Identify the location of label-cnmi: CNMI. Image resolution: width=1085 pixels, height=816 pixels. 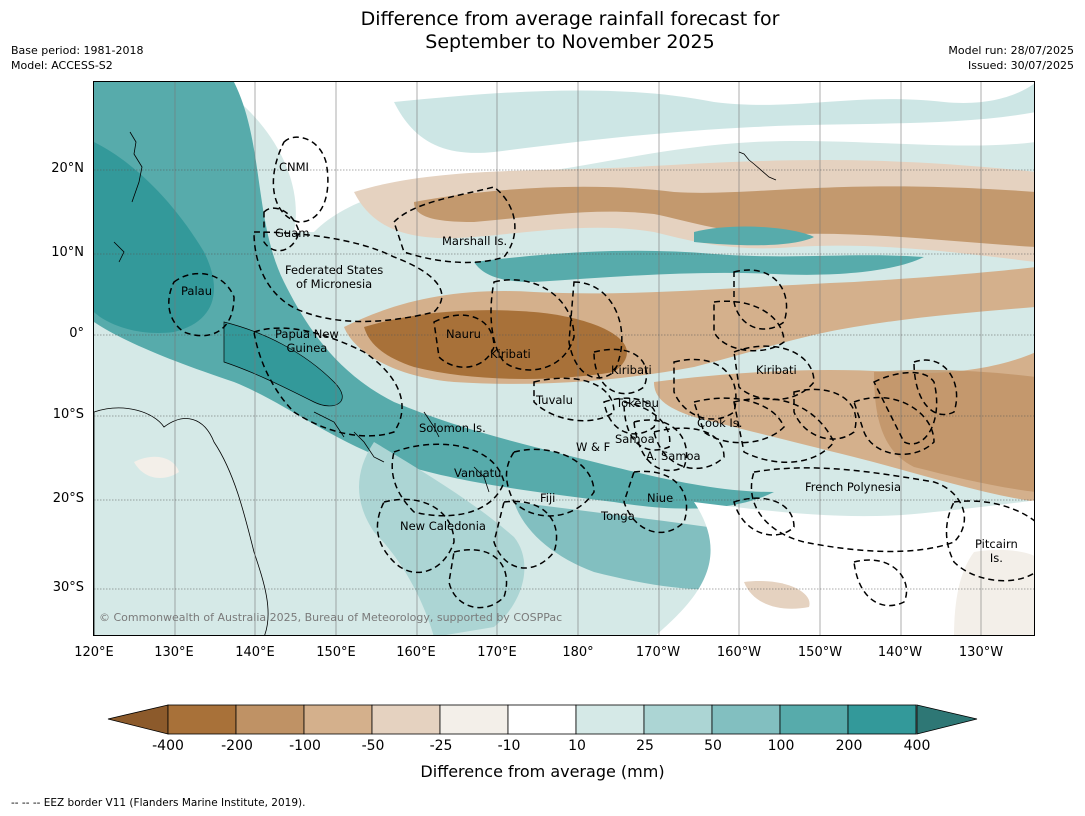
(294, 167).